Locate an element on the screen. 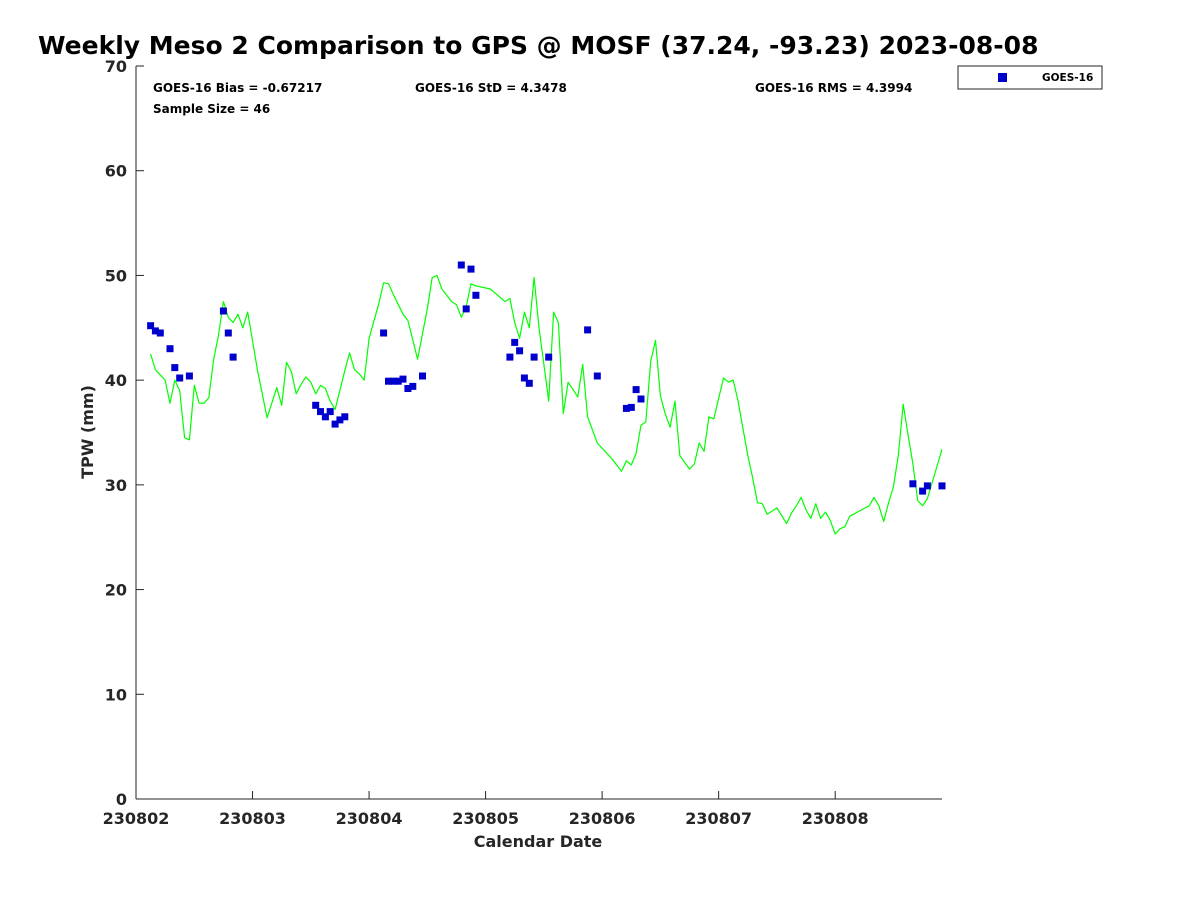 Image resolution: width=1200 pixels, height=900 pixels. x-axis-label: Calendar Date is located at coordinates (538, 841).